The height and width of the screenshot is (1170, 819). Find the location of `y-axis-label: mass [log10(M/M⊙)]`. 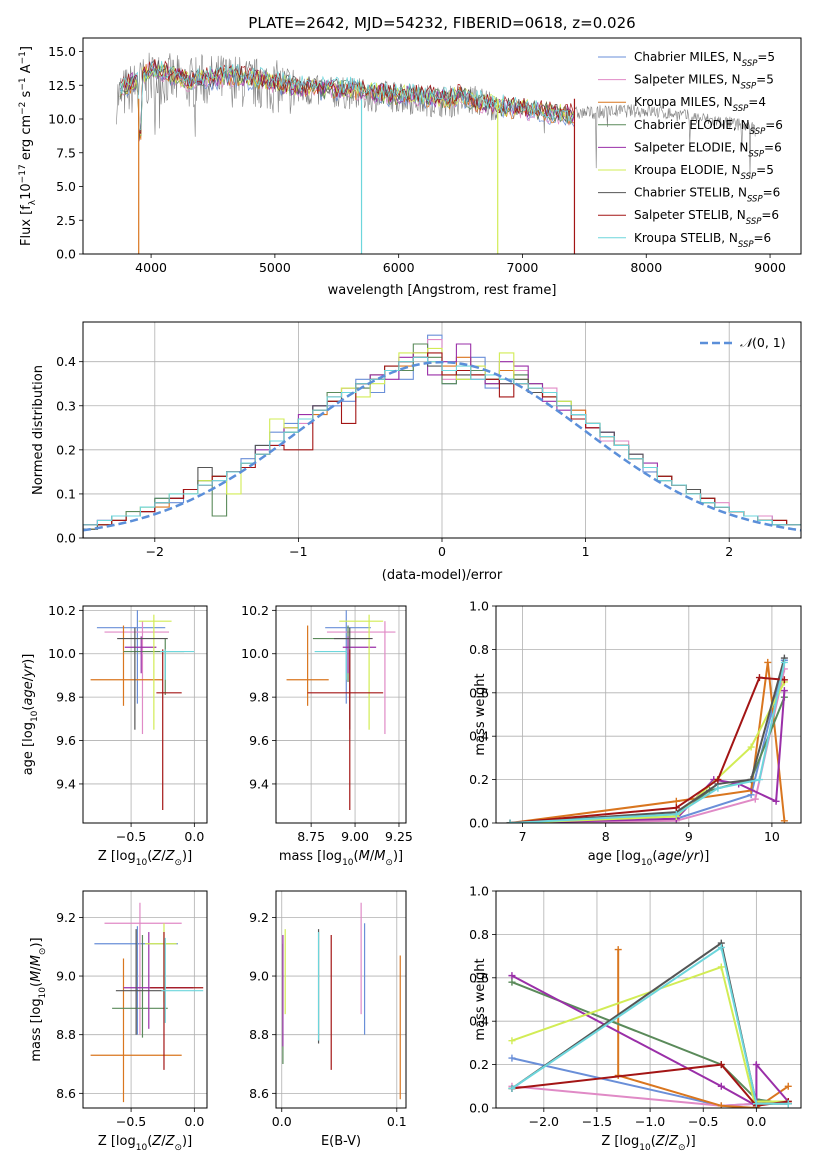

y-axis-label: mass [log10(M/M⊙)] is located at coordinates (38, 999).